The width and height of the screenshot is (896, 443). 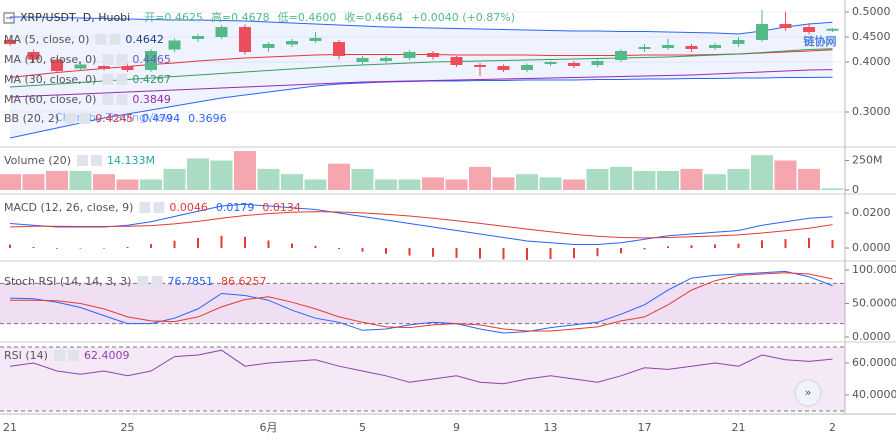 What do you see at coordinates (855, 189) in the screenshot?
I see `y-tick-label: 0` at bounding box center [855, 189].